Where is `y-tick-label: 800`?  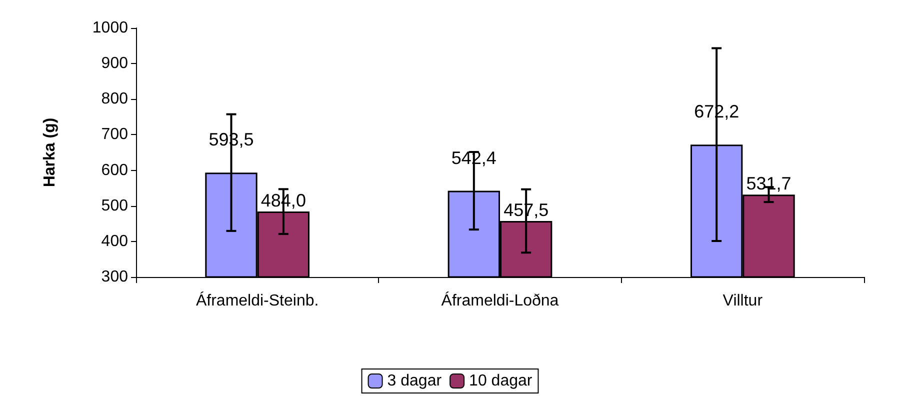
y-tick-label: 800 is located at coordinates (114, 99).